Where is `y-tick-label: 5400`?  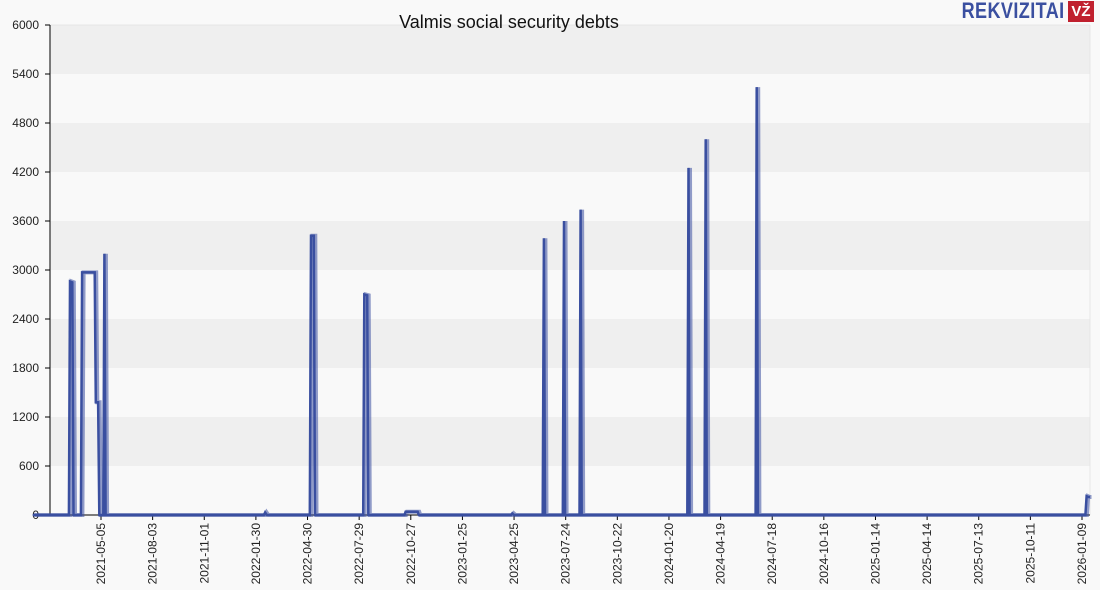 y-tick-label: 5400 is located at coordinates (25, 74).